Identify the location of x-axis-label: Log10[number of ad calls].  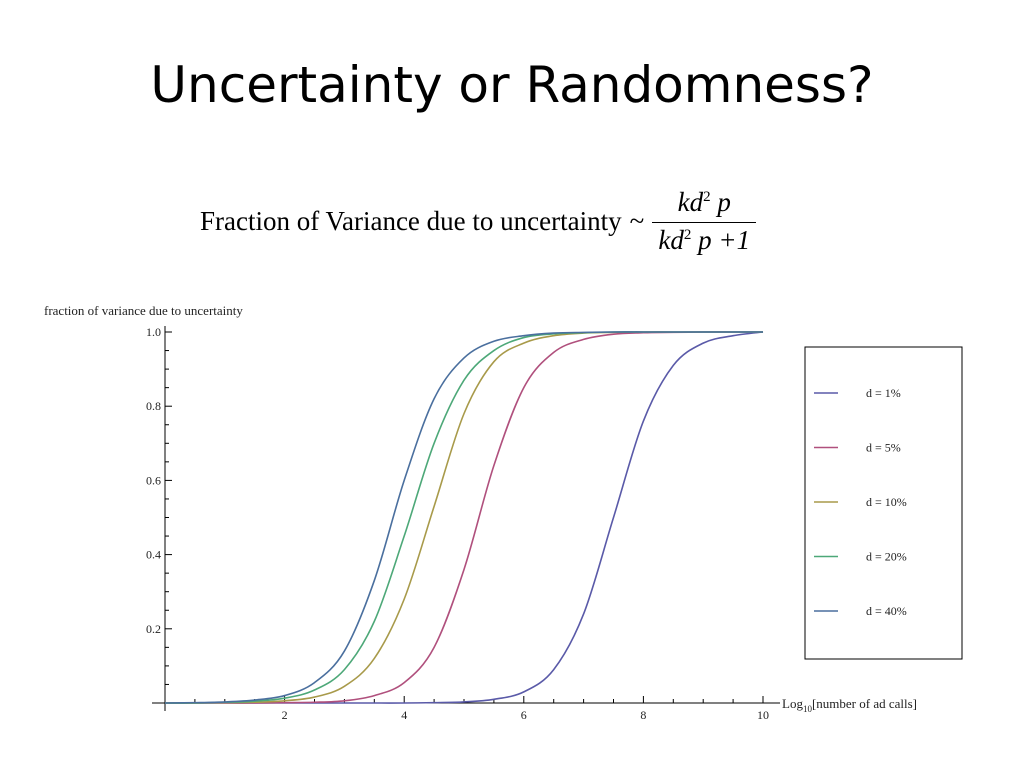
(849, 705).